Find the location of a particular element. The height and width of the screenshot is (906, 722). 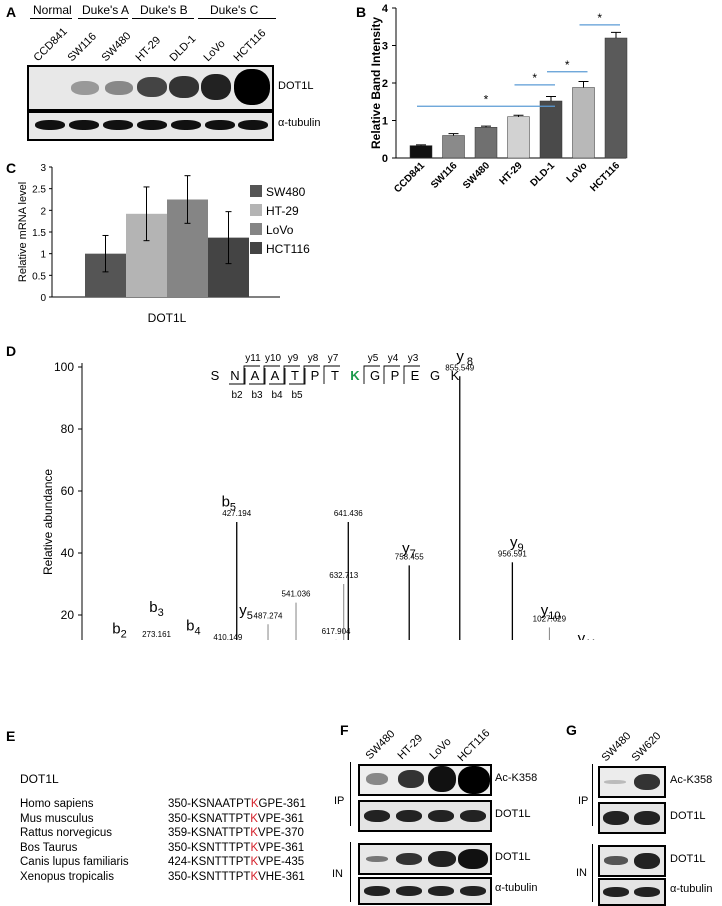

sequence-prefix: 350-KSNATTPT is located at coordinates (209, 818).